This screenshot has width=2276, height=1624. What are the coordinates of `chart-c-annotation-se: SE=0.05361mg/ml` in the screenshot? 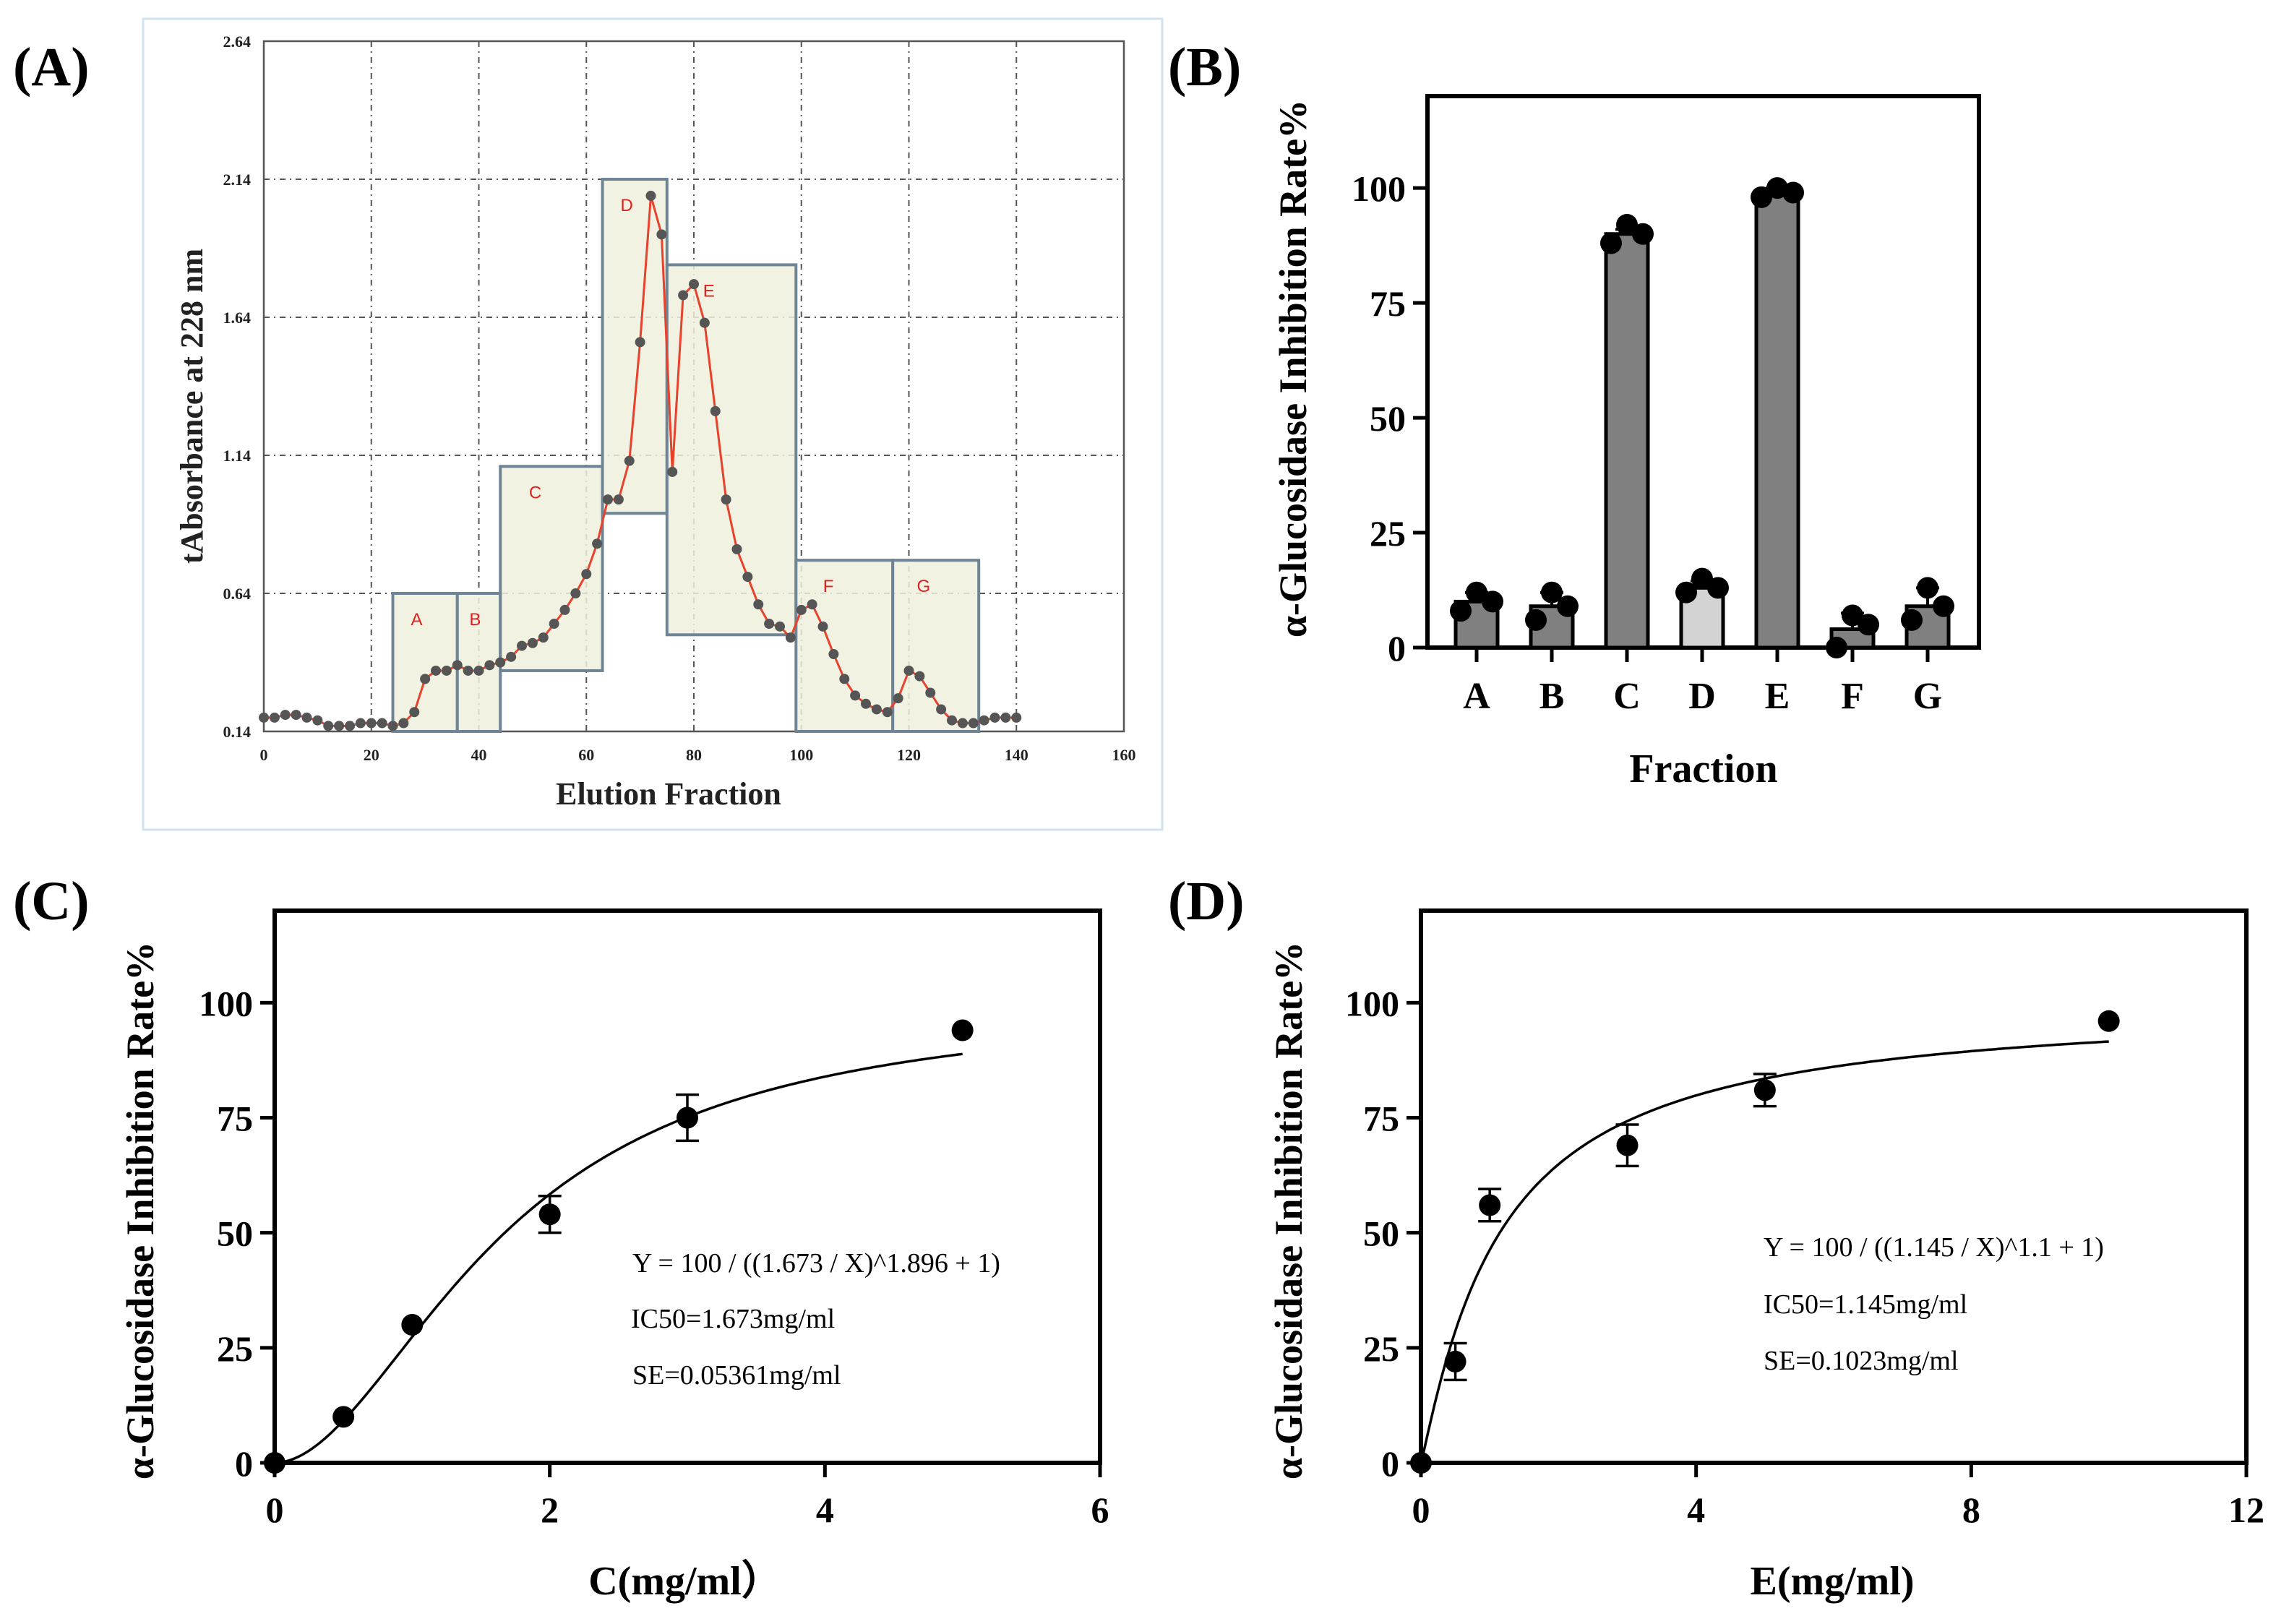 It's located at (736, 1375).